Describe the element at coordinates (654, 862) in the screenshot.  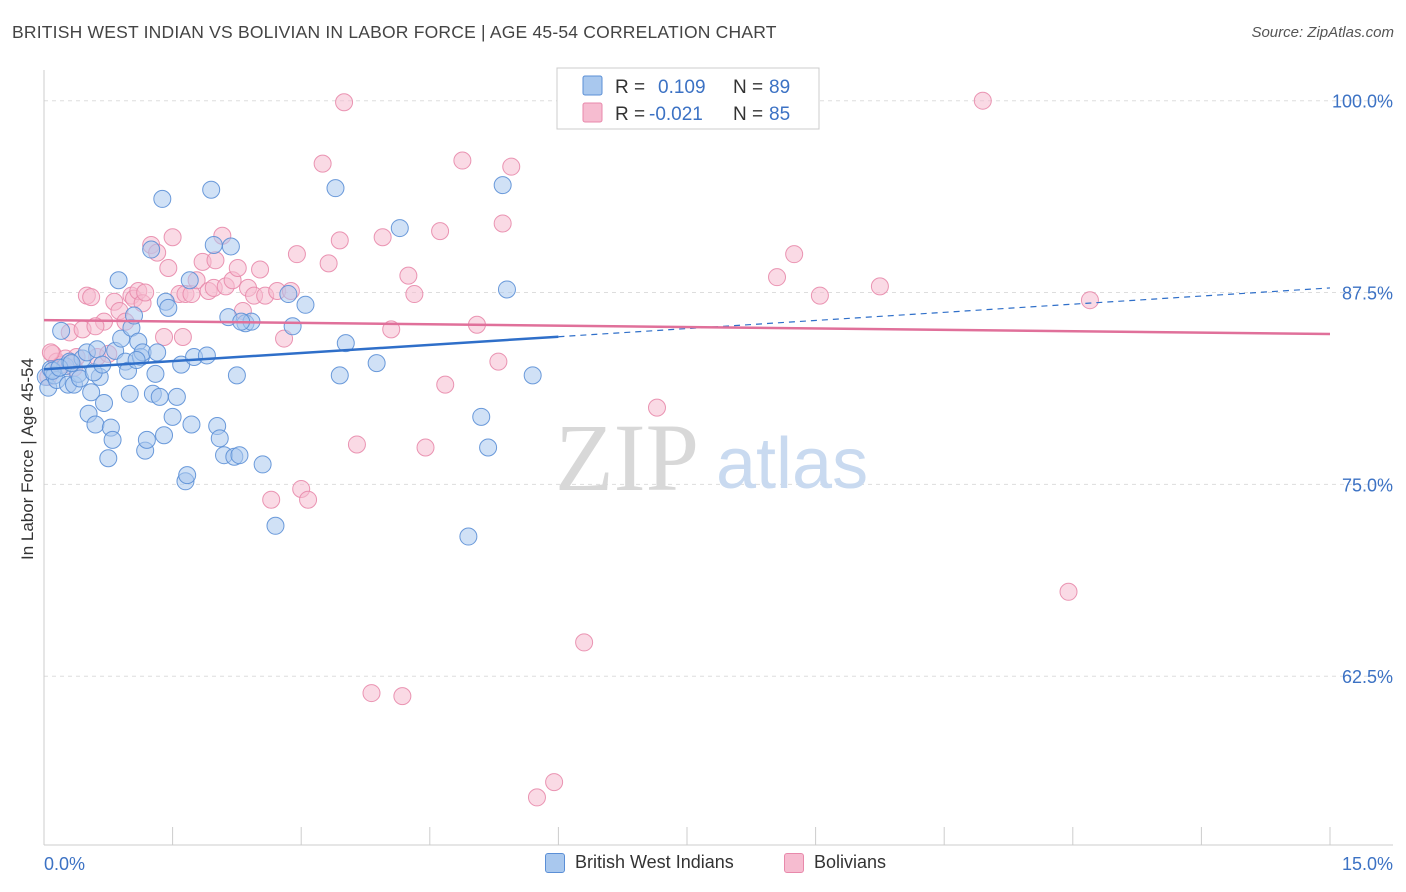
I see `bottom-legend-label-british: British West Indians` at that location.